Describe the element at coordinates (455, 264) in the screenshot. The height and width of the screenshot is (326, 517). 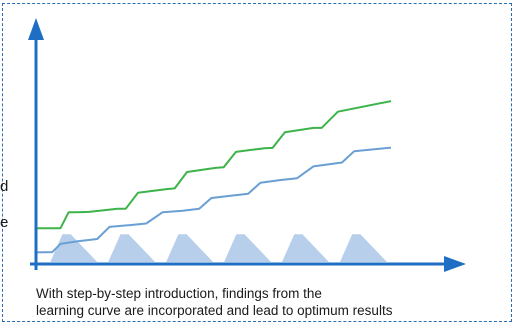
I see `x-axis-arrow-icon` at that location.